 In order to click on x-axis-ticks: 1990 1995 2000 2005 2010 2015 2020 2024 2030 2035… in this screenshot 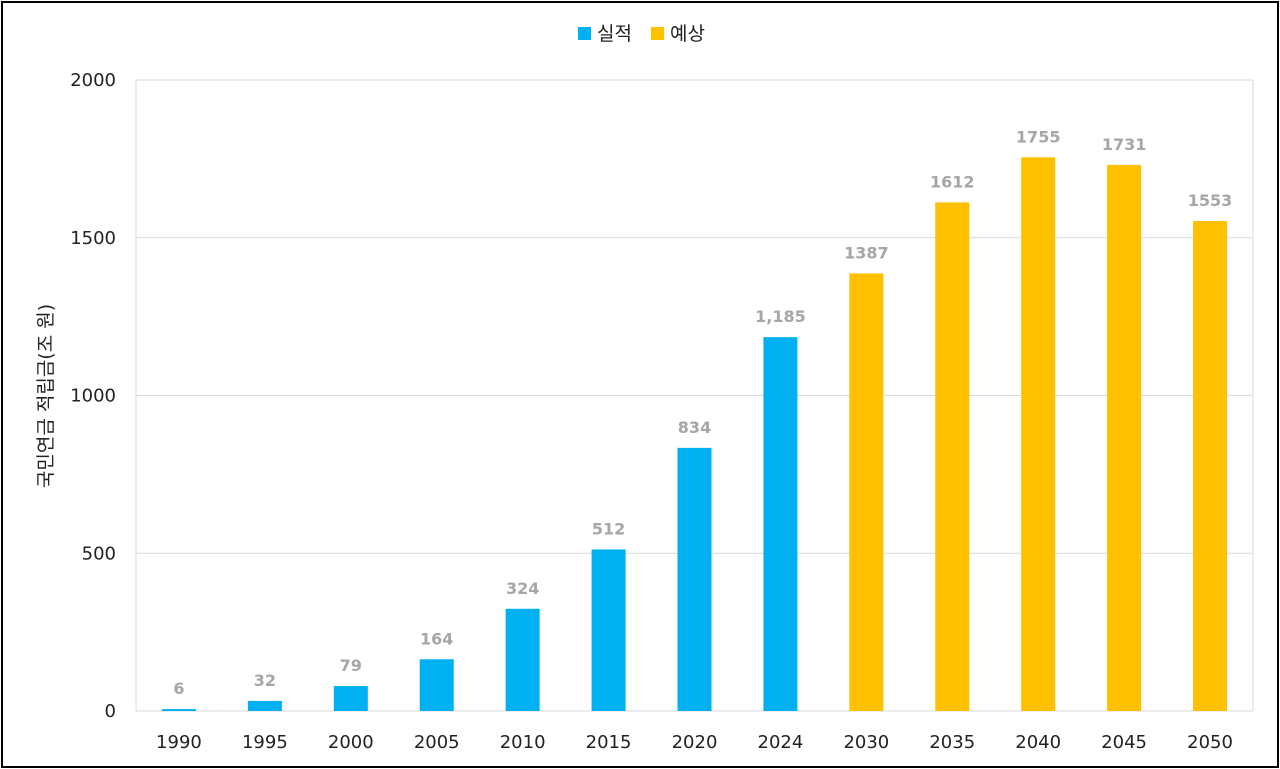, I will do `click(694, 742)`.